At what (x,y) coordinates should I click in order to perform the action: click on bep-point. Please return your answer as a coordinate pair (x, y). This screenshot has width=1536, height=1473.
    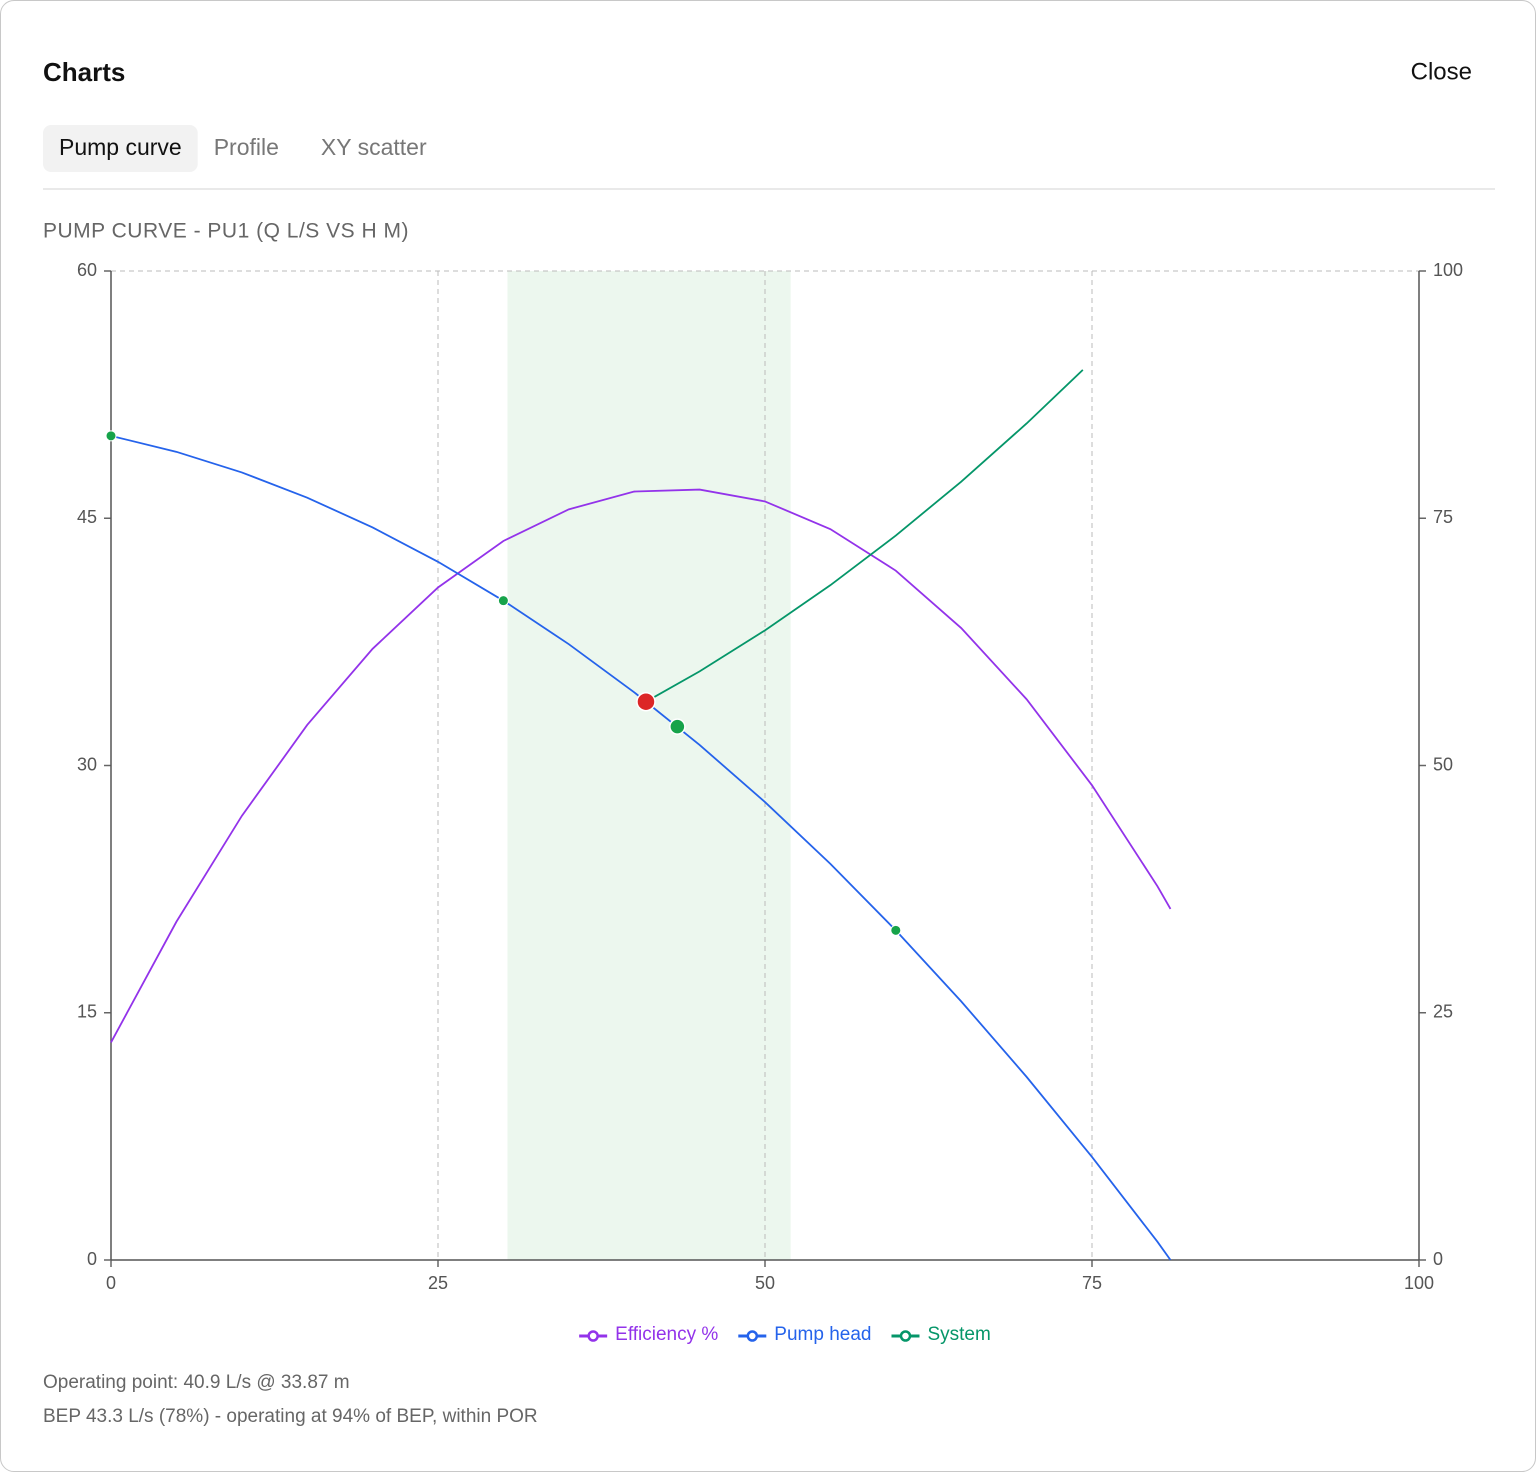
    Looking at the image, I should click on (677, 726).